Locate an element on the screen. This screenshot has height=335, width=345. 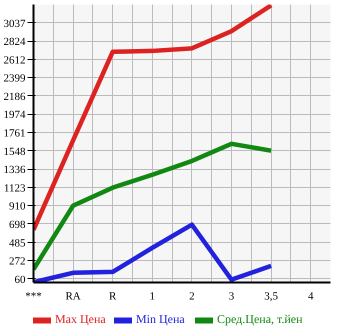
y-tick-label: 485 is located at coordinates (17, 243).